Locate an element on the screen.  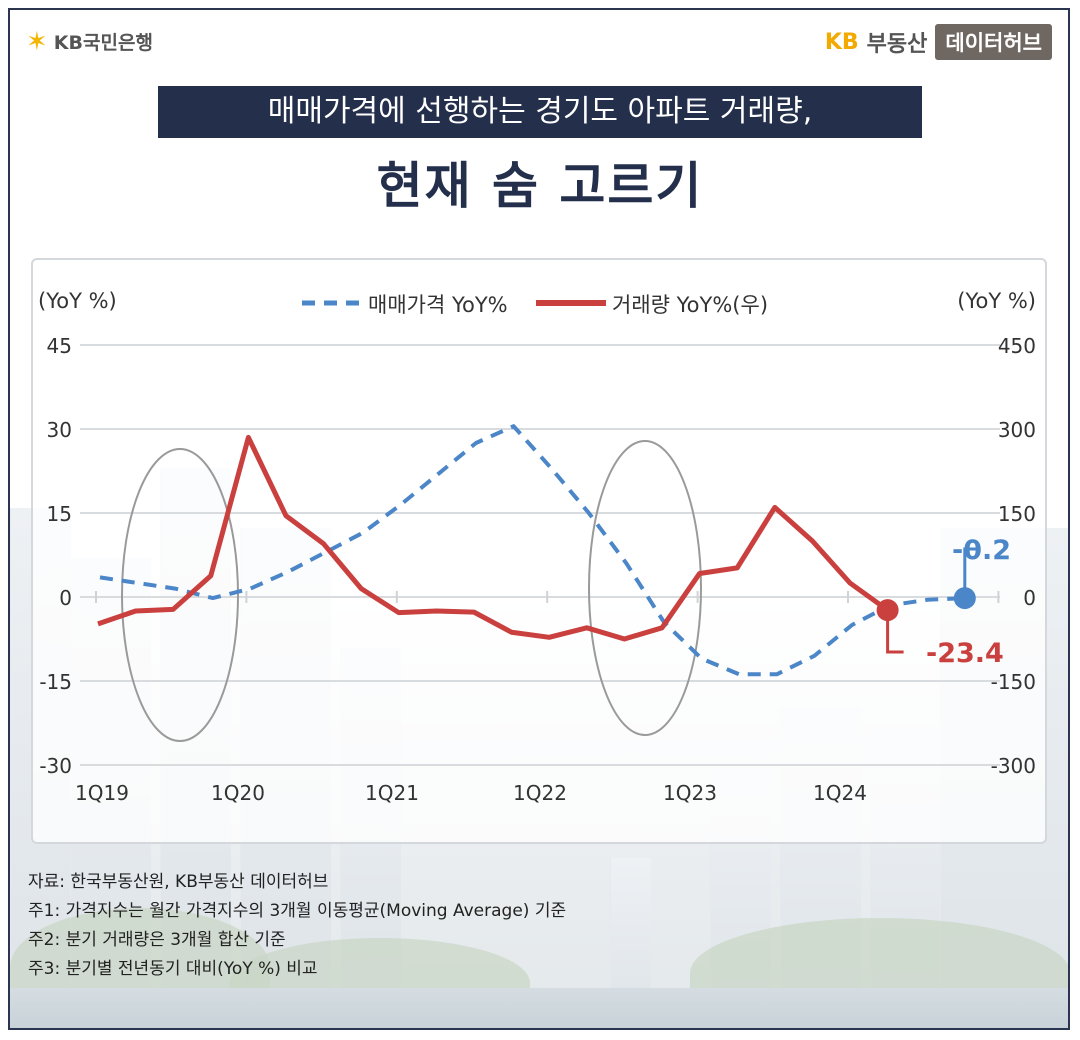
note-line: 자료: 한국부동산원, KB부동산 데이터허브 is located at coordinates (178, 882).